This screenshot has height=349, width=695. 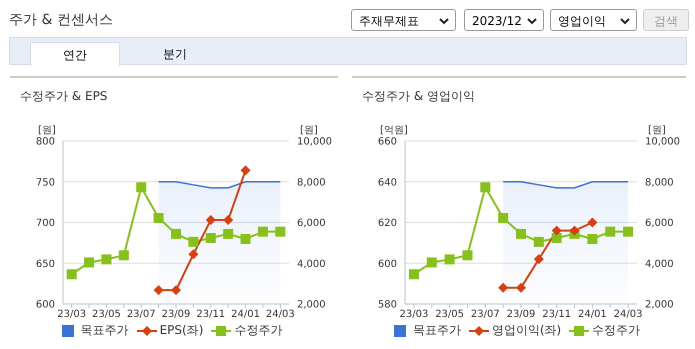 I want to click on y-tick-label: 800, so click(x=45, y=142).